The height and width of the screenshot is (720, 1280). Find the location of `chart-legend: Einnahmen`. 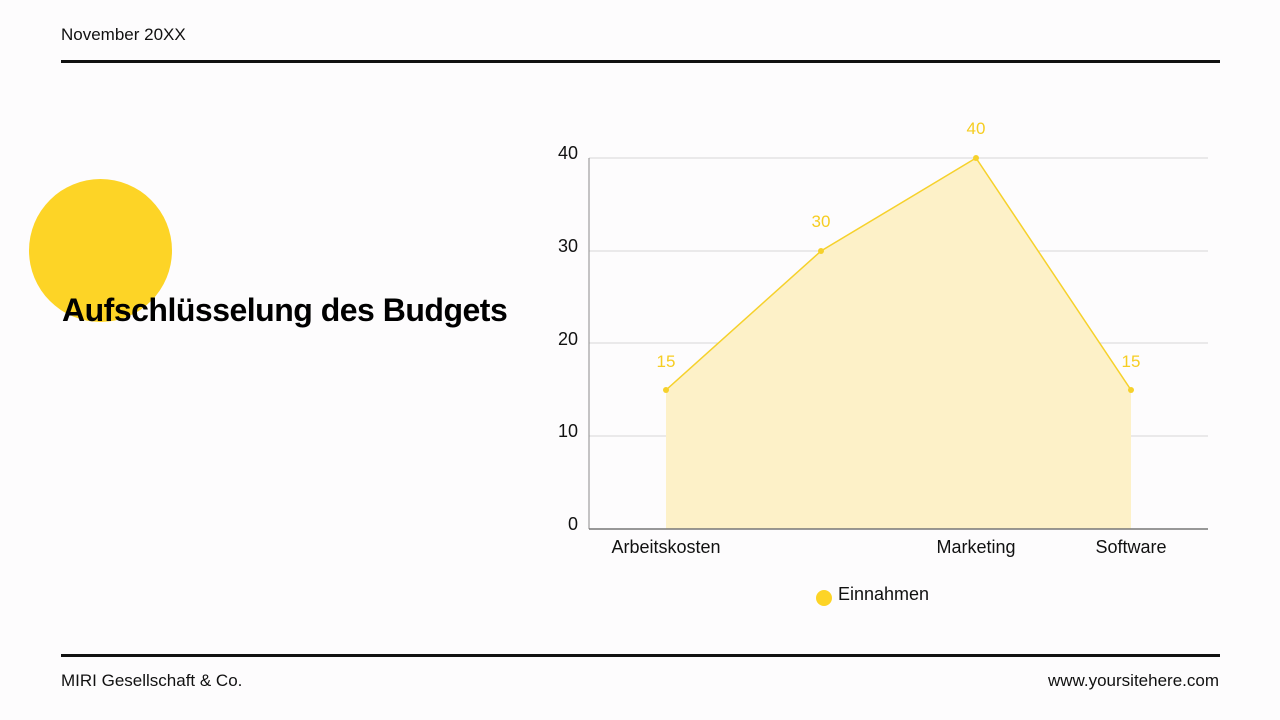

chart-legend: Einnahmen is located at coordinates (872, 594).